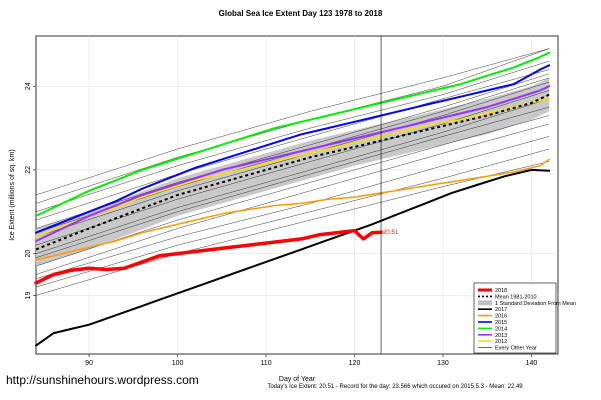 This screenshot has width=601, height=400. What do you see at coordinates (265, 363) in the screenshot?
I see `x-tick-label: 110` at bounding box center [265, 363].